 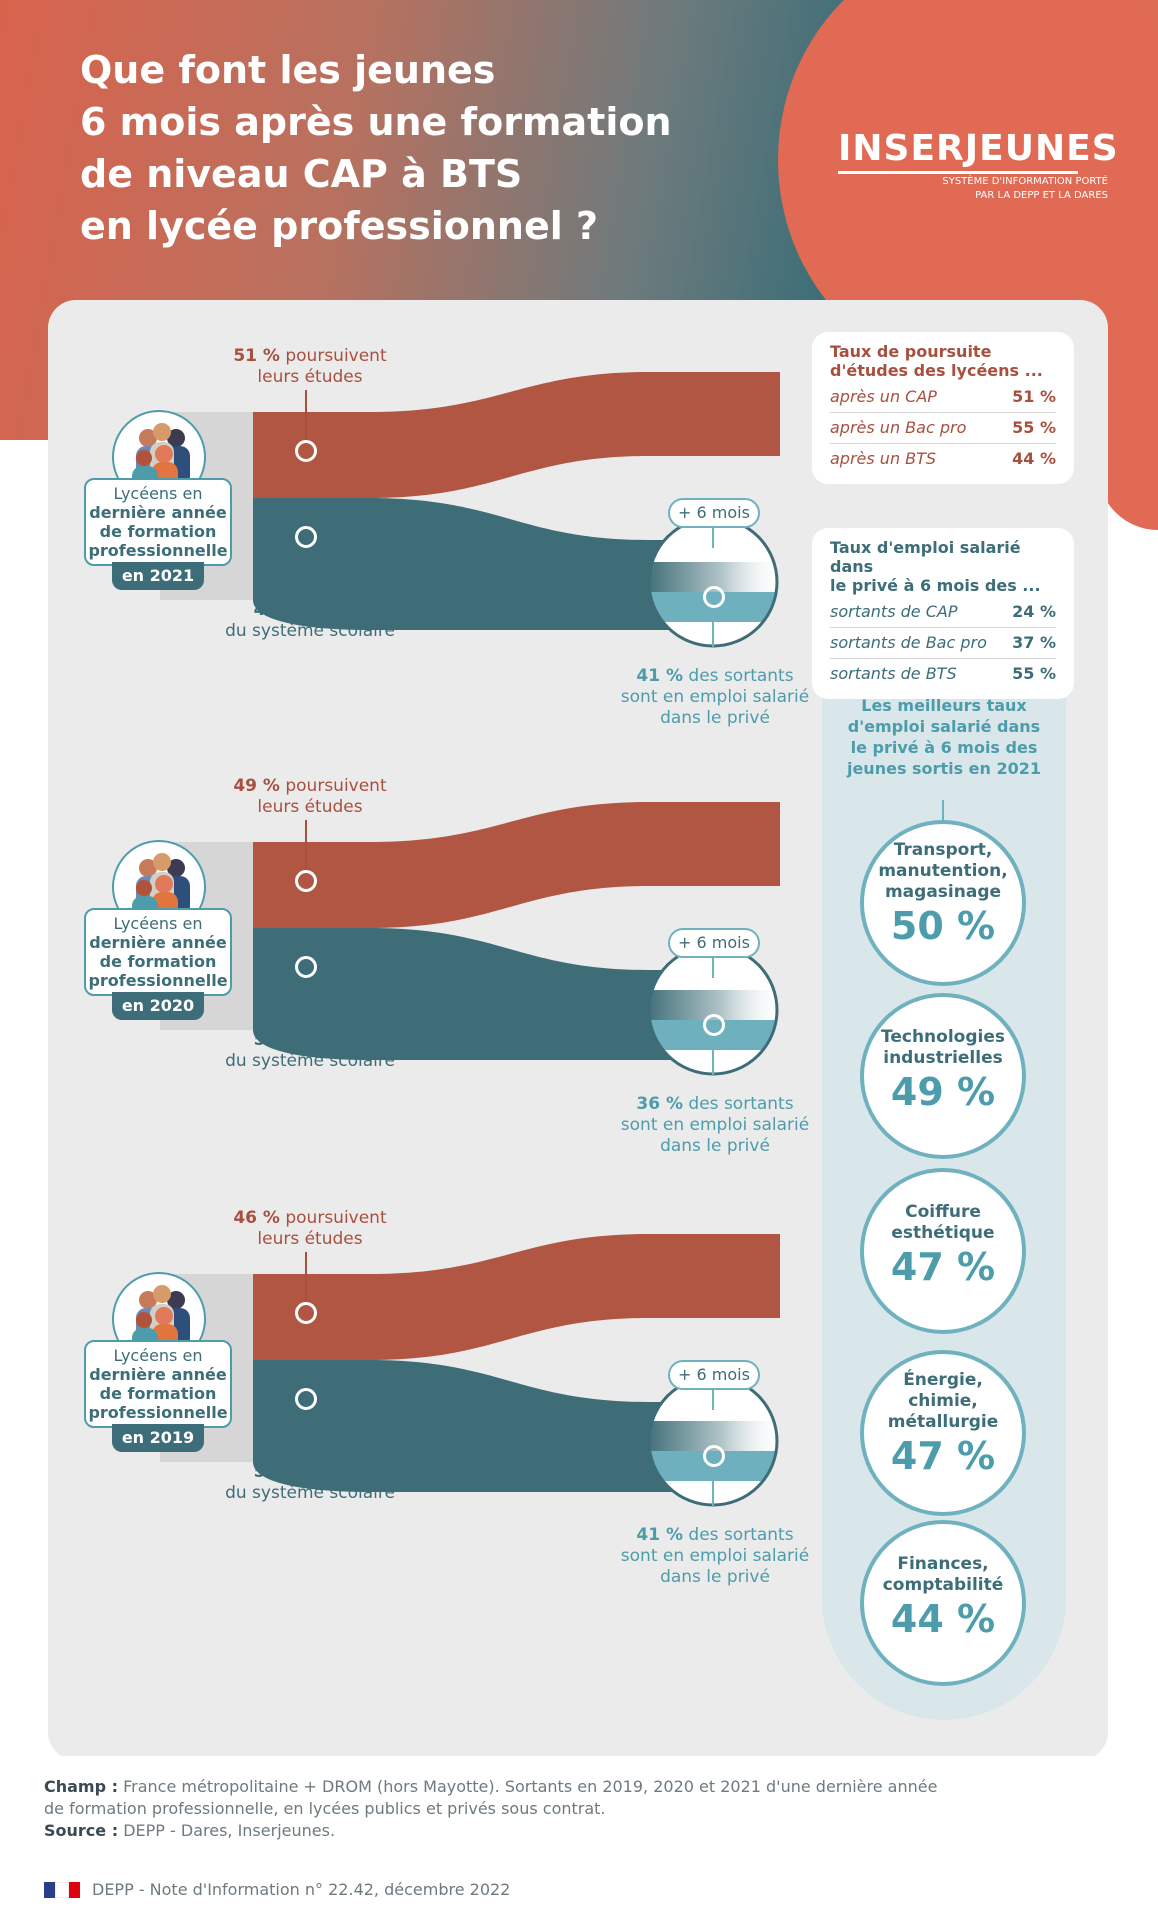 I want to click on students-group-icon, so click(x=159, y=1319).